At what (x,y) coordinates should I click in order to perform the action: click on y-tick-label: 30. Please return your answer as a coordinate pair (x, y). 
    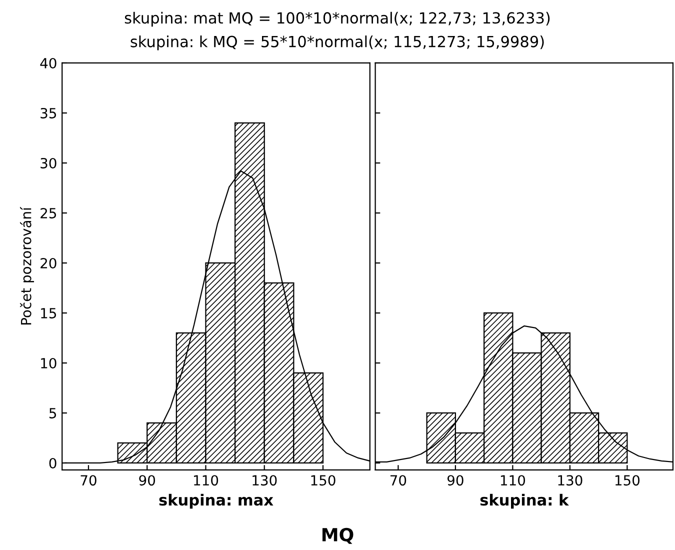
    Looking at the image, I should click on (48, 163).